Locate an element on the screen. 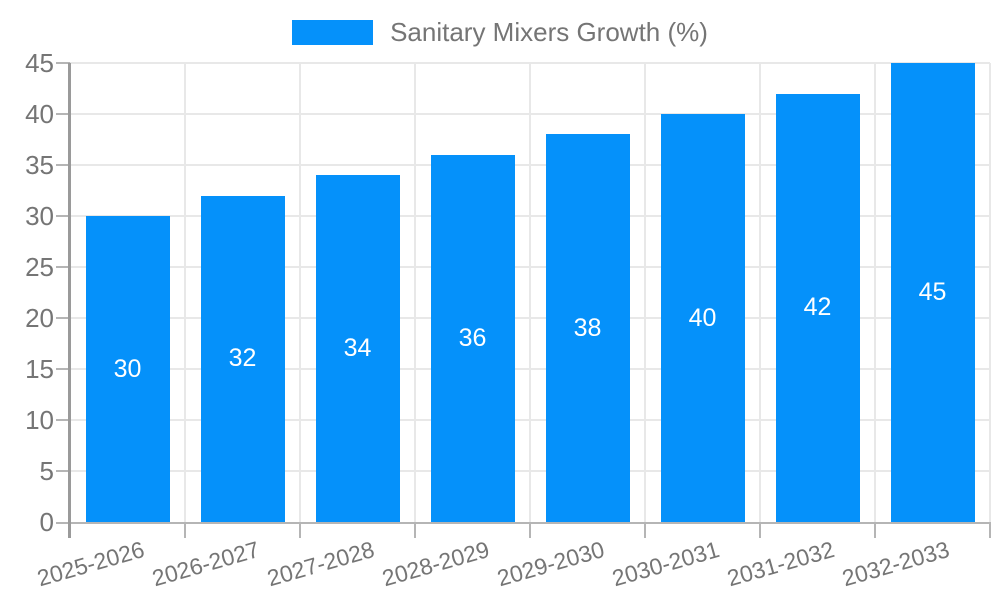 This screenshot has height=600, width=1000. bar: 34 is located at coordinates (357, 348).